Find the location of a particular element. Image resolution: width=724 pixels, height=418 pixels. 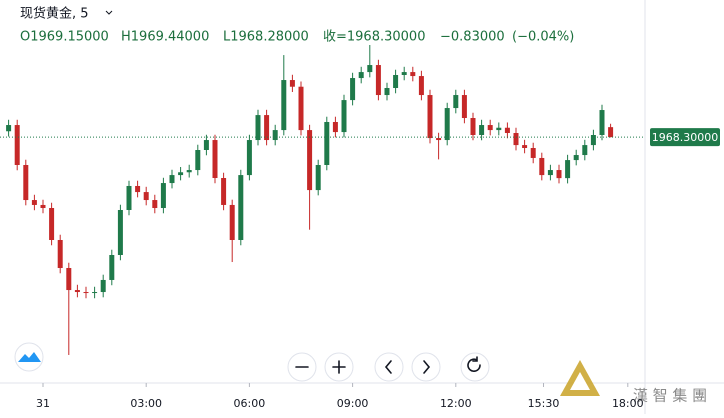

ohlc-high: H1969.44000 is located at coordinates (165, 37).